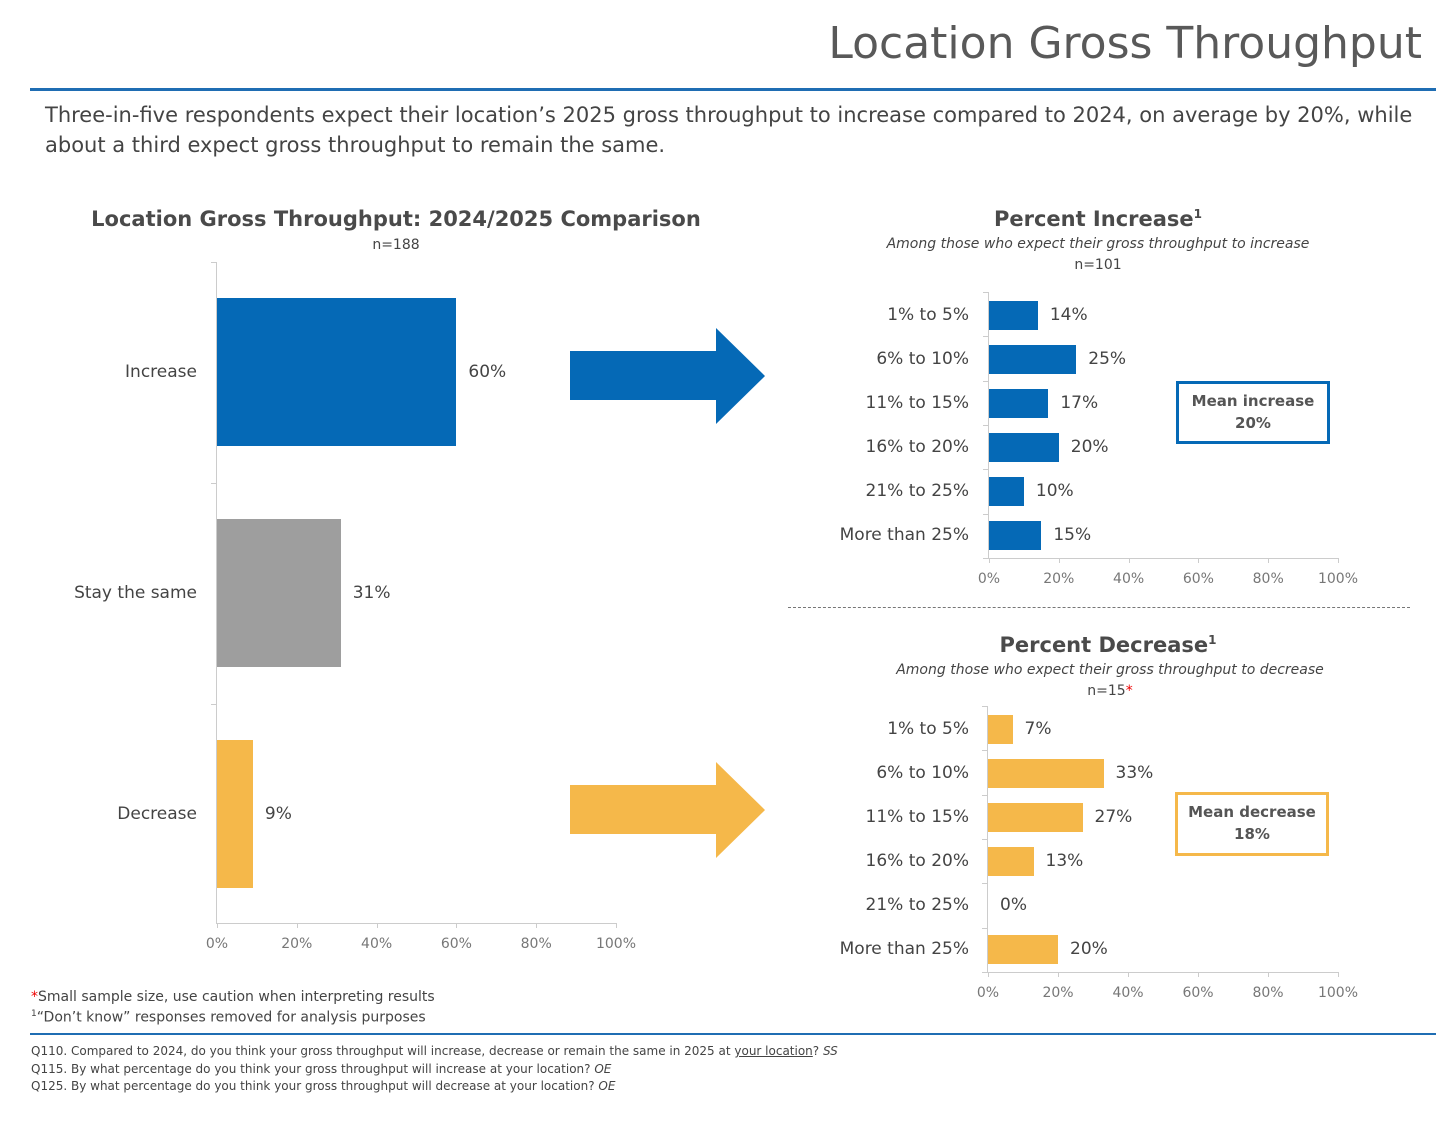  I want to click on chart1-value-label: 31%, so click(371, 593).